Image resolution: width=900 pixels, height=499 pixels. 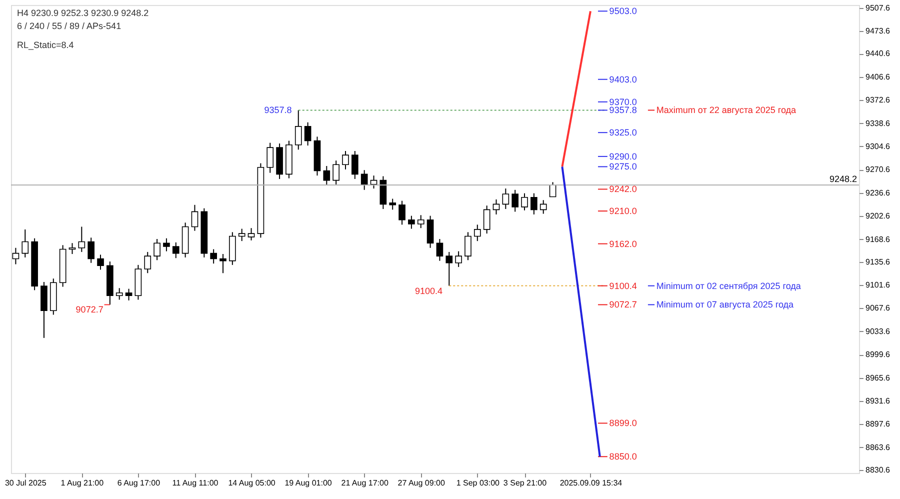 I want to click on x-tick-label: 1 Sep 03:00, so click(x=478, y=483).